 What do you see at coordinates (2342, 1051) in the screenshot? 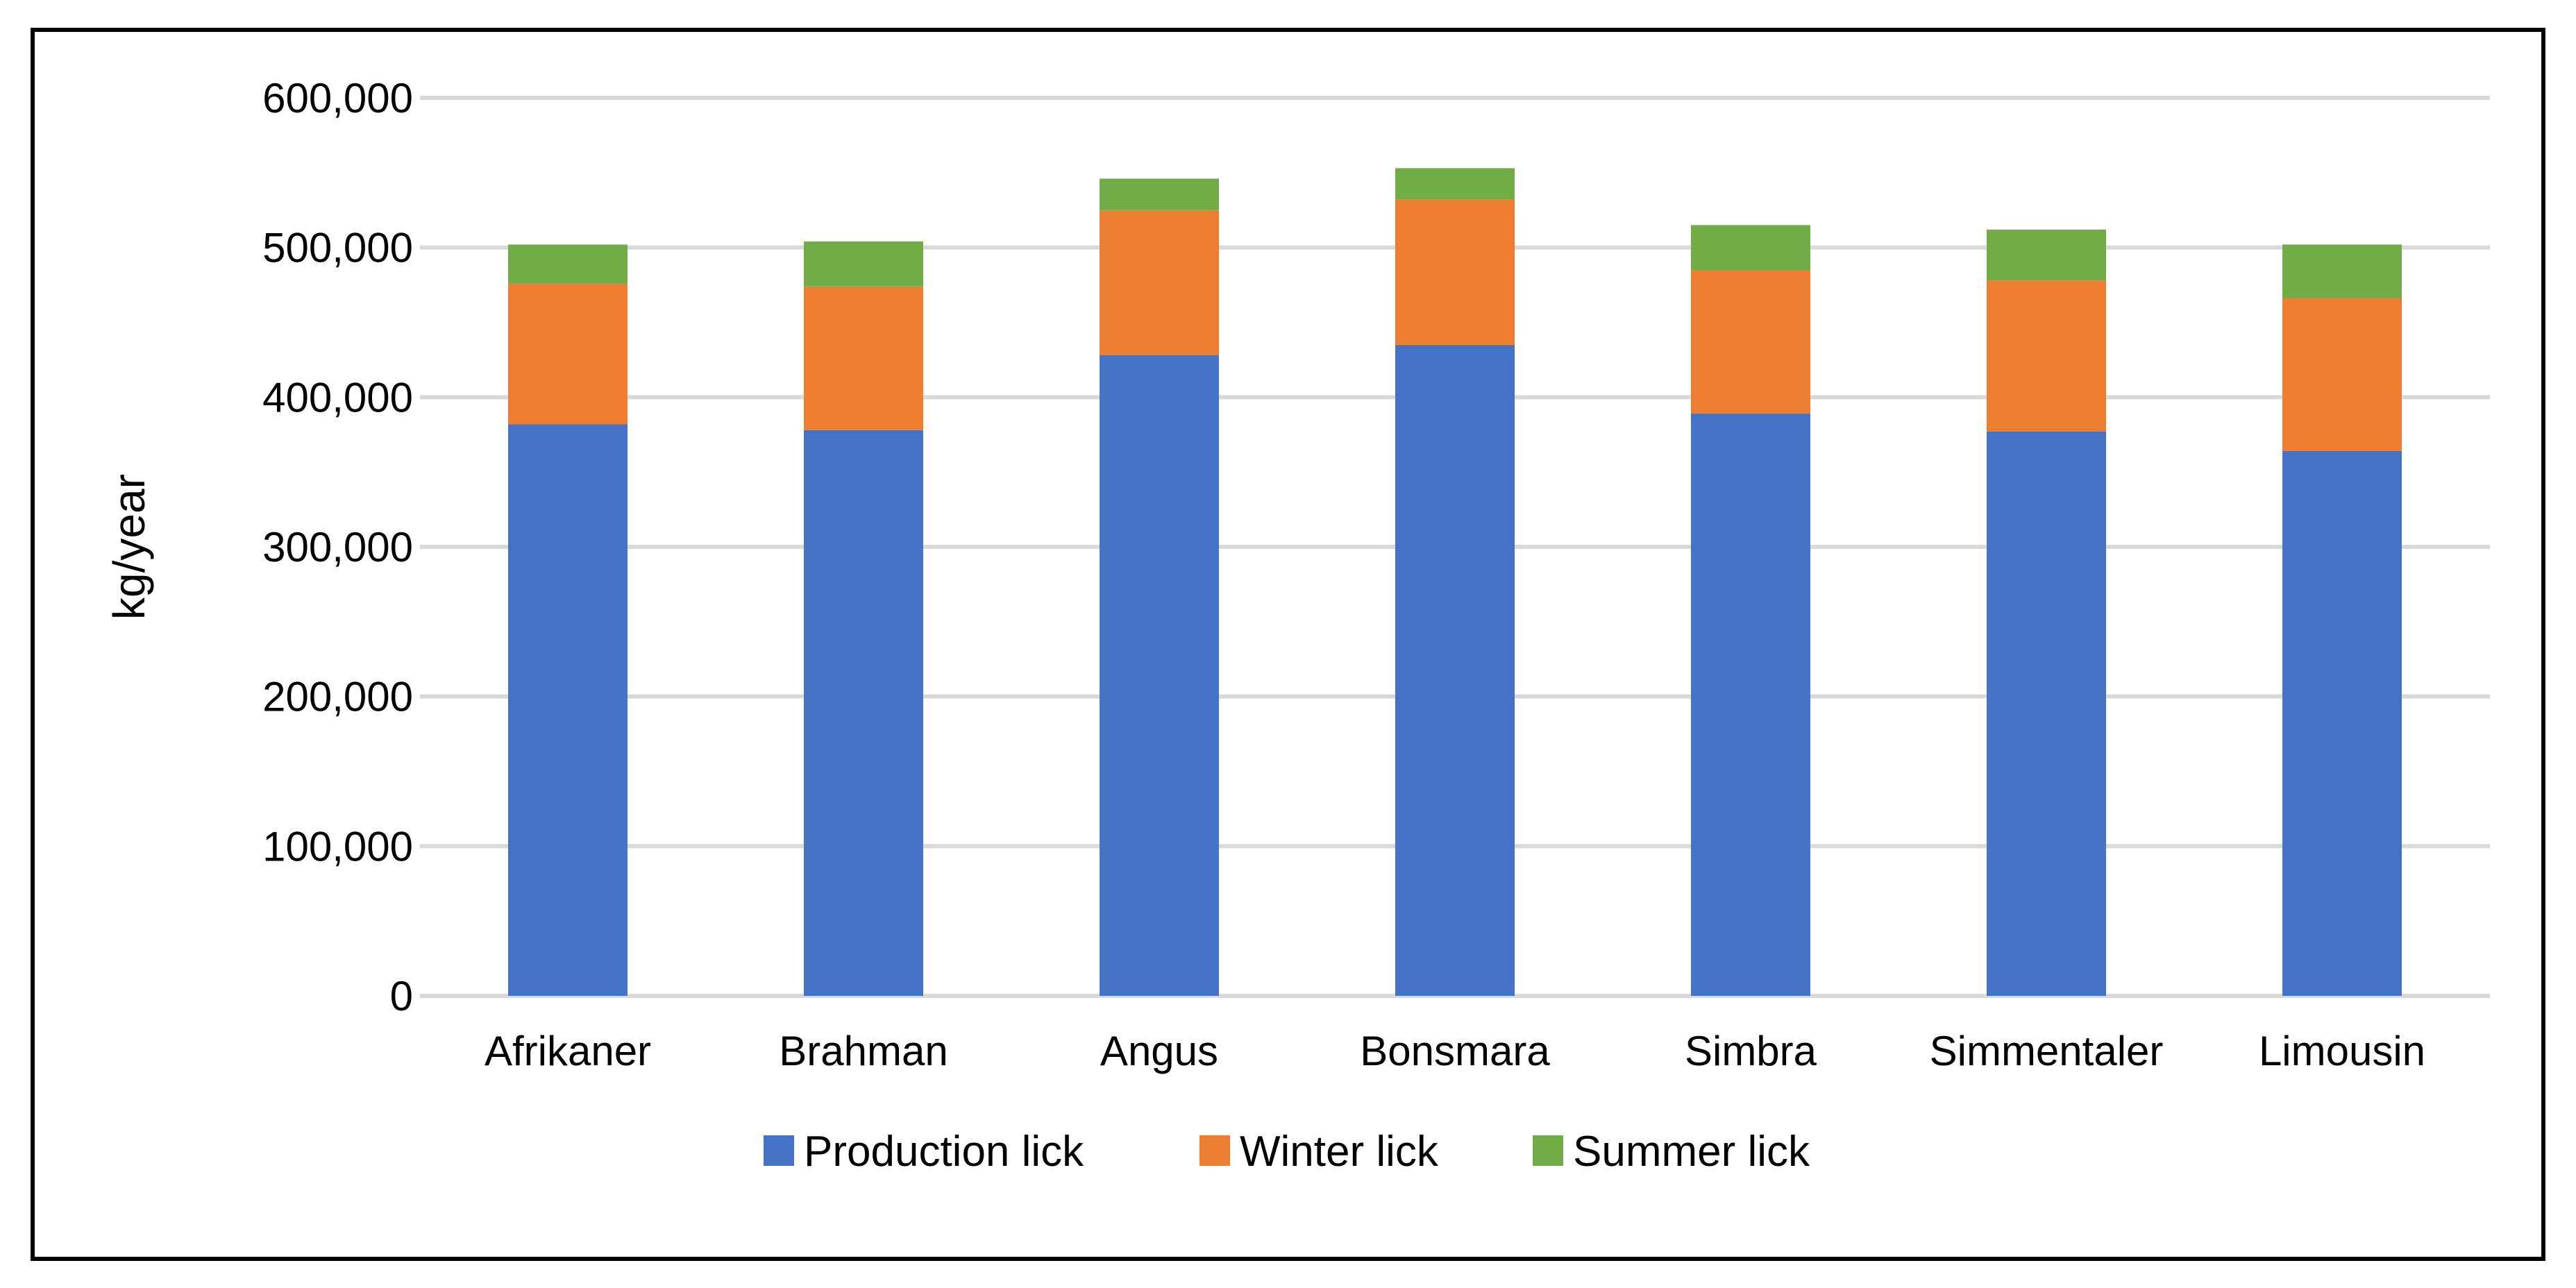
I see `x-category-label: Limousin` at bounding box center [2342, 1051].